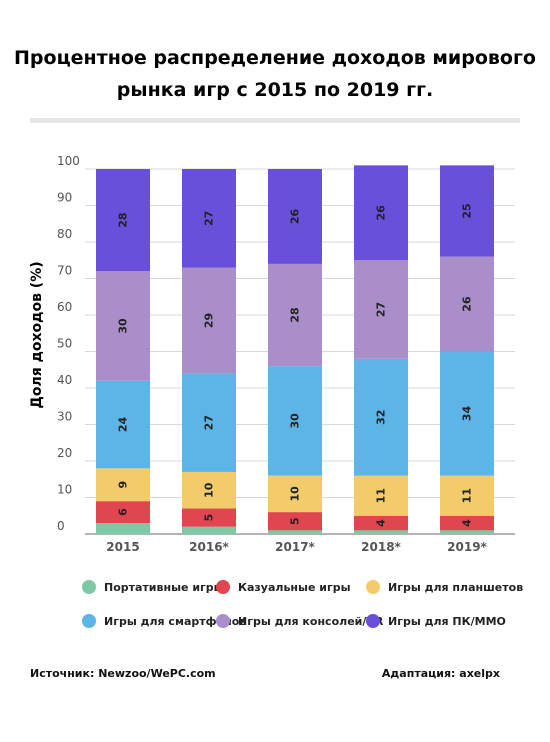 This screenshot has width=550, height=742. Describe the element at coordinates (64, 490) in the screenshot. I see `y-tick-label: 10` at that location.